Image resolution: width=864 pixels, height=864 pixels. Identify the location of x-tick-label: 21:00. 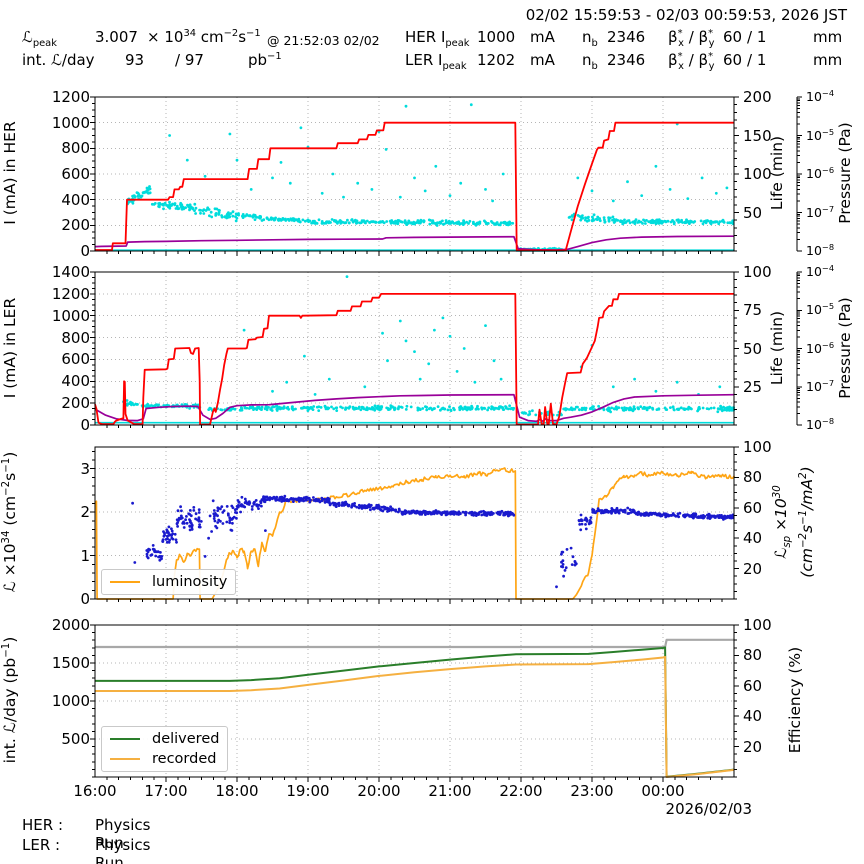
(450, 791).